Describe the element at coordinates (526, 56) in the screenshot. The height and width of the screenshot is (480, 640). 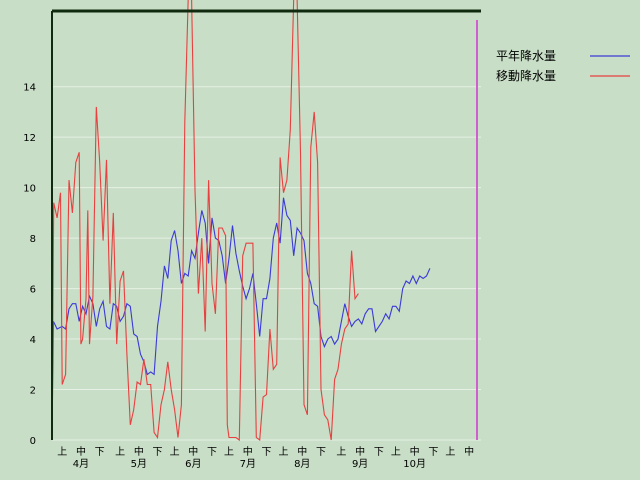
I see `legend-label-normal: 平年降水量` at that location.